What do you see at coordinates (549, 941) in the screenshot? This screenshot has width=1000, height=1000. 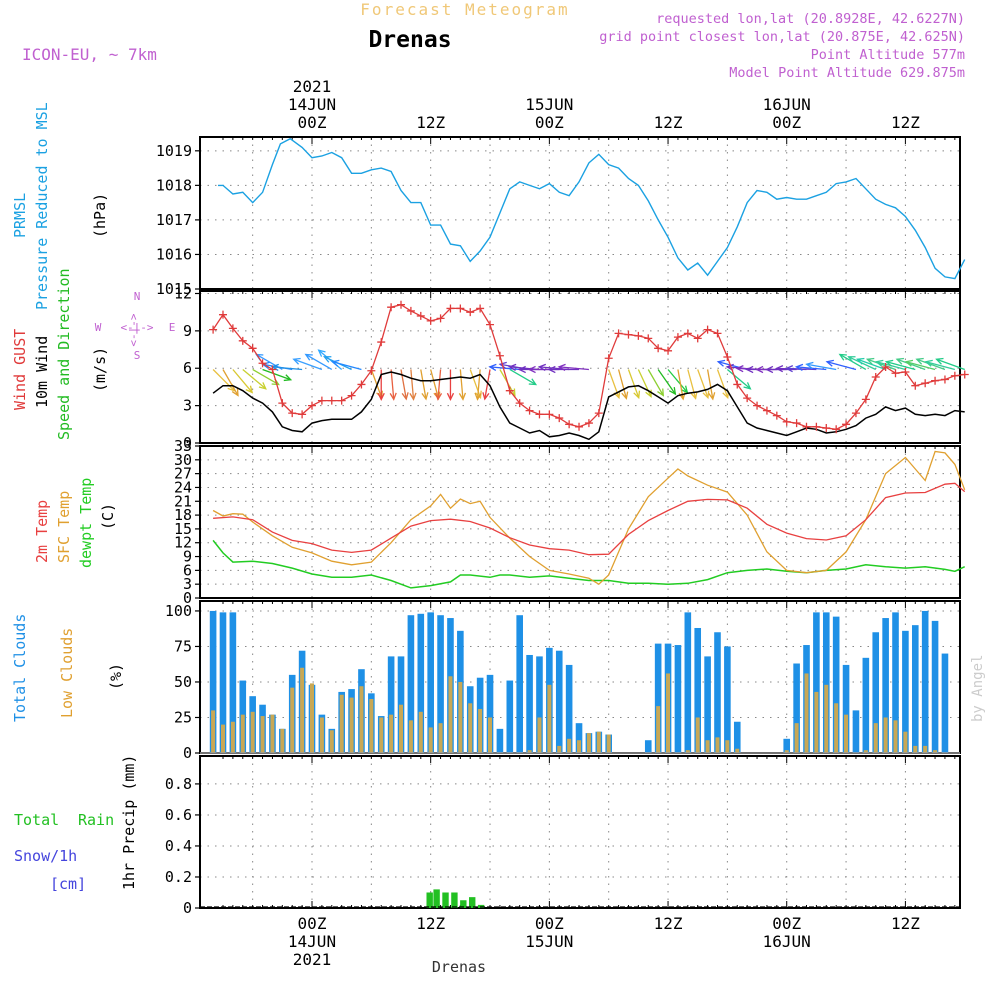 I see `bottom-time-label: 15JUN` at bounding box center [549, 941].